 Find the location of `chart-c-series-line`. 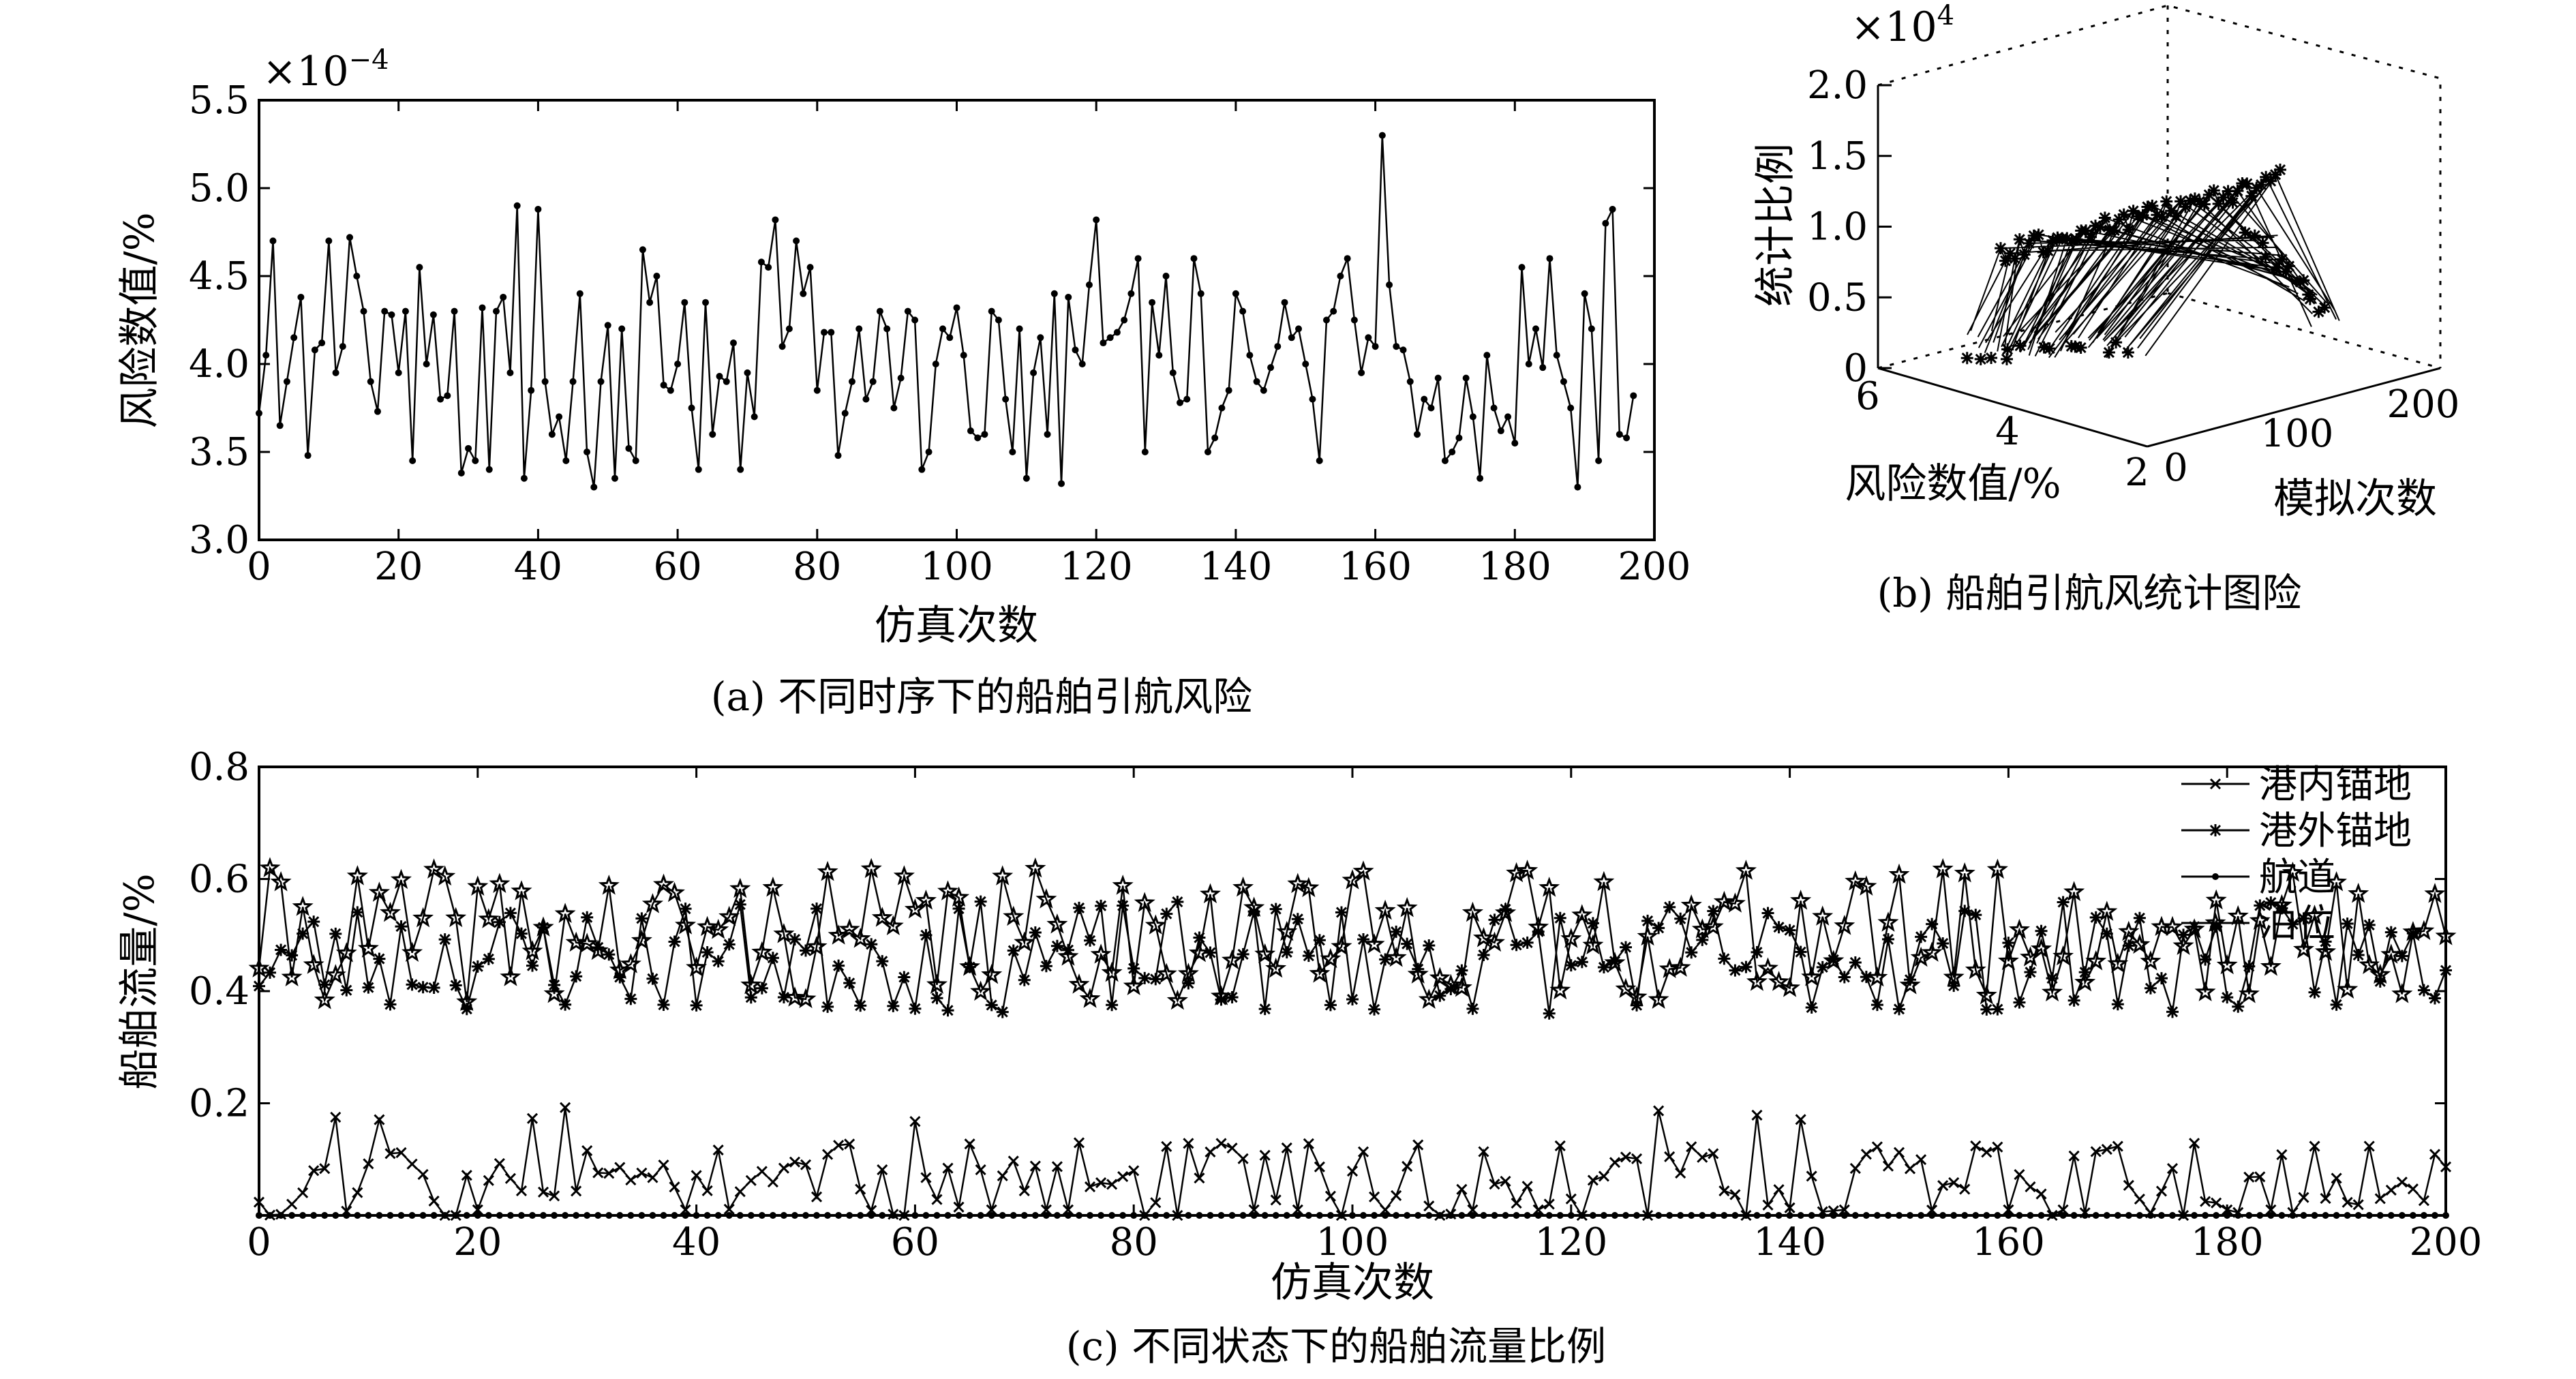

chart-c-series-line is located at coordinates (1352, 1163).